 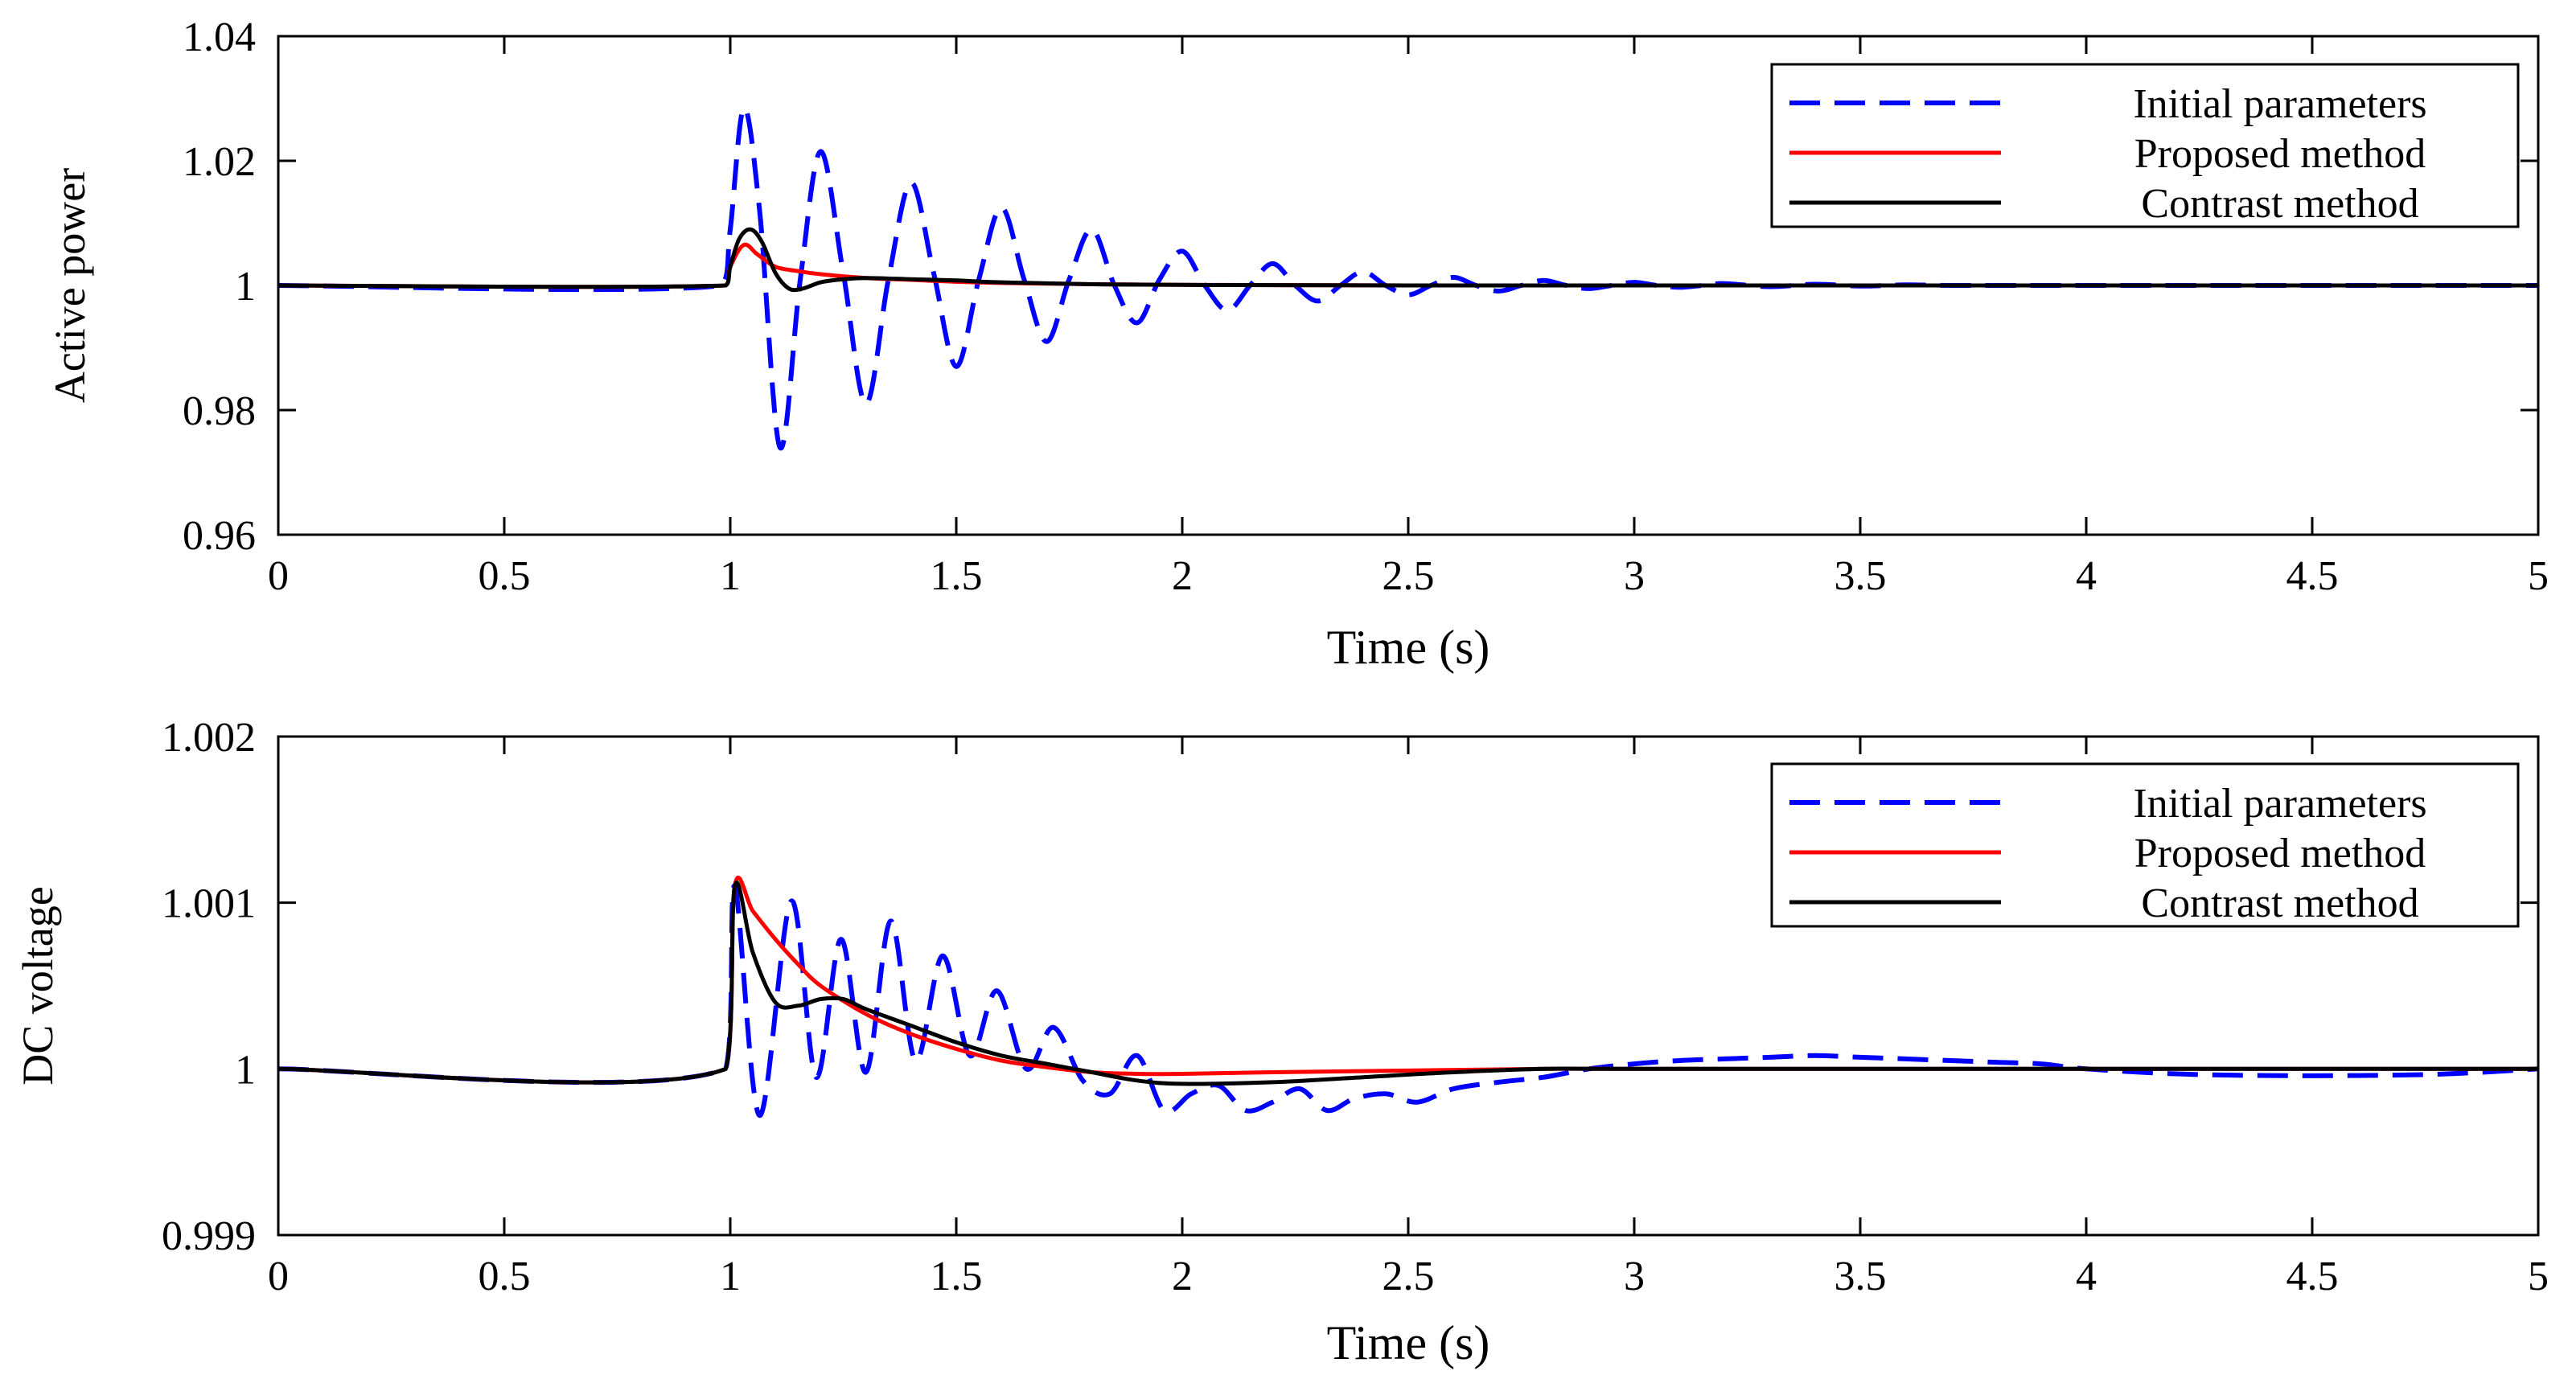 What do you see at coordinates (70, 285) in the screenshot?
I see `y-axis-label-active-power: Active power` at bounding box center [70, 285].